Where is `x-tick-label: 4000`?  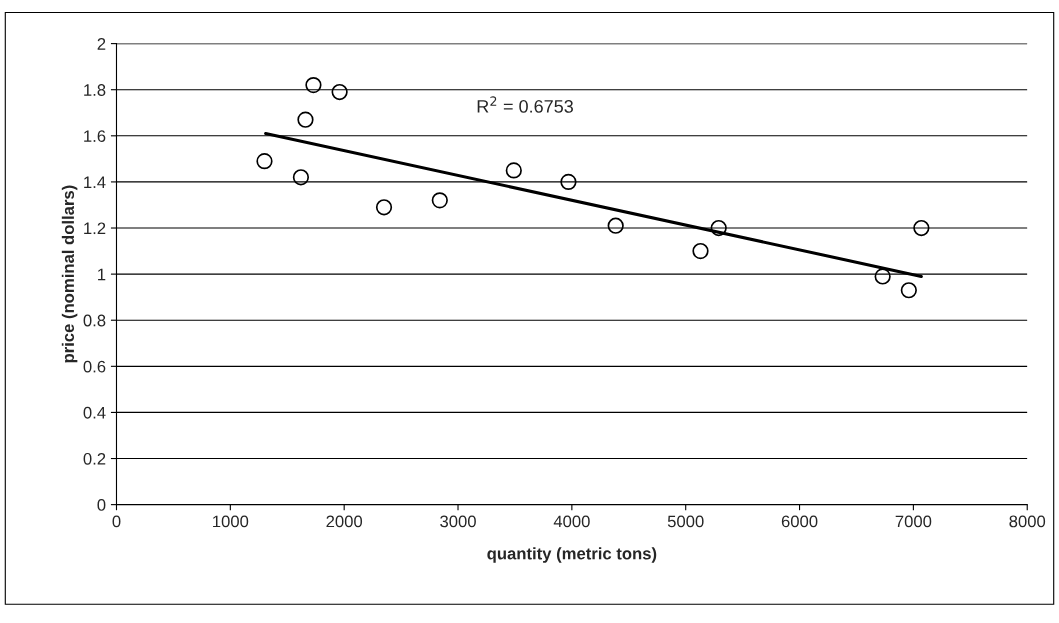
x-tick-label: 4000 is located at coordinates (571, 521).